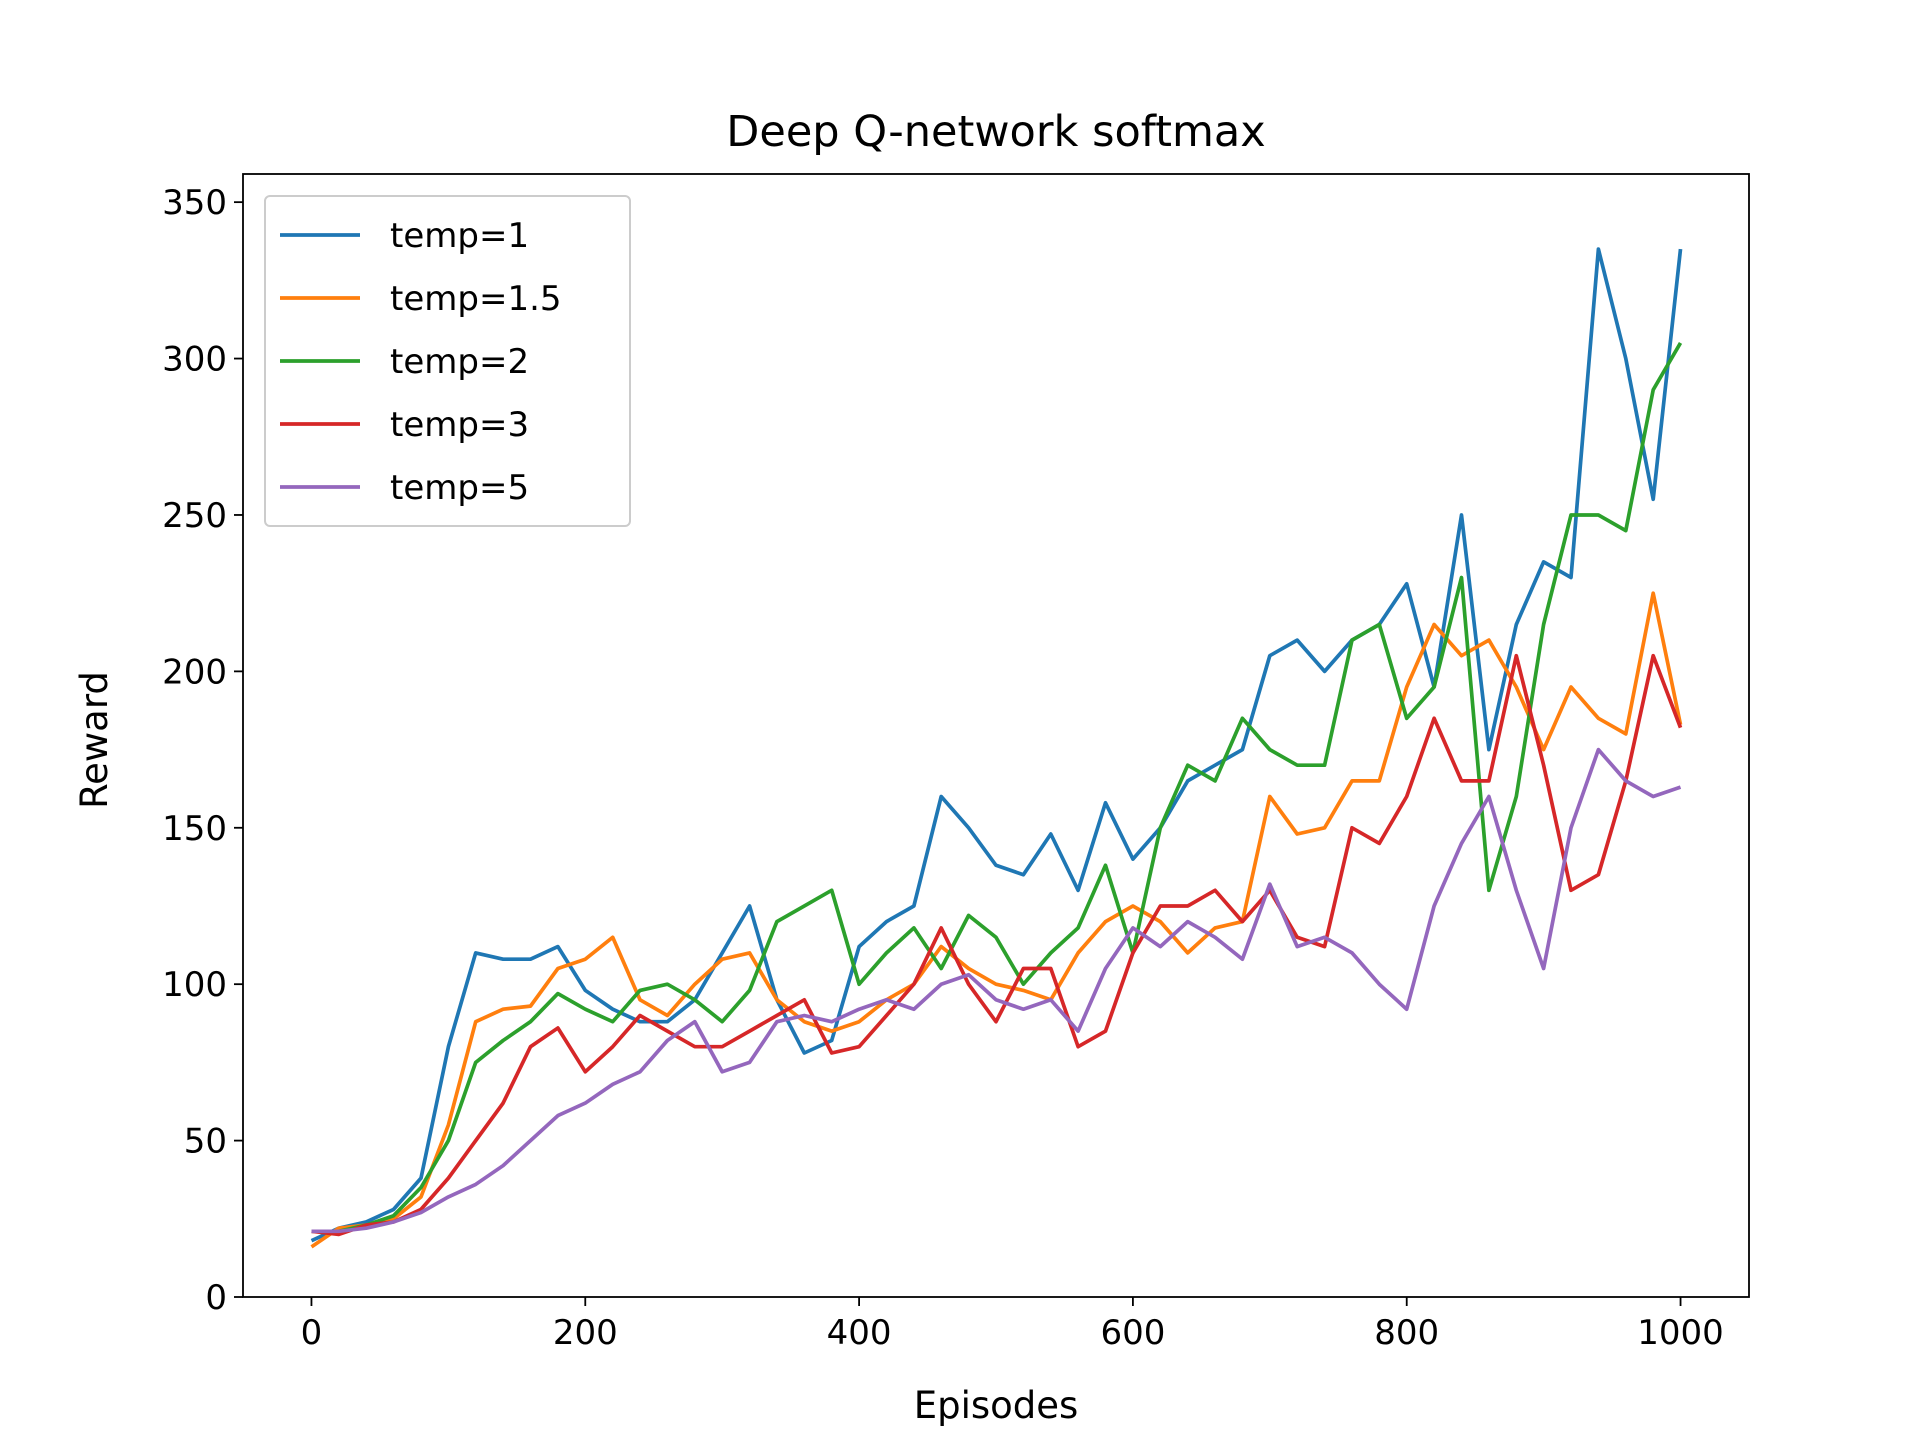 The image size is (1920, 1440). What do you see at coordinates (459, 488) in the screenshot?
I see `legend-label: temp=5` at bounding box center [459, 488].